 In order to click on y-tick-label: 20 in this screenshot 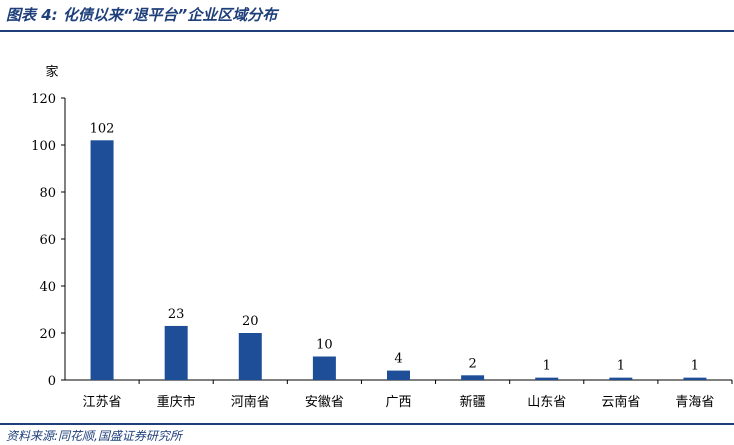, I will do `click(47, 334)`.